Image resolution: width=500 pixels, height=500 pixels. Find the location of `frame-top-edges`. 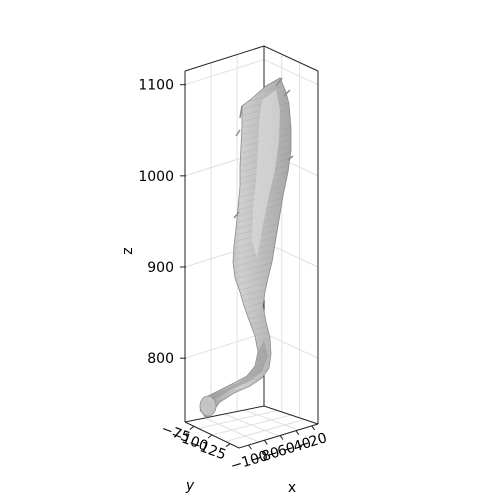

frame-top-edges is located at coordinates (251, 58).